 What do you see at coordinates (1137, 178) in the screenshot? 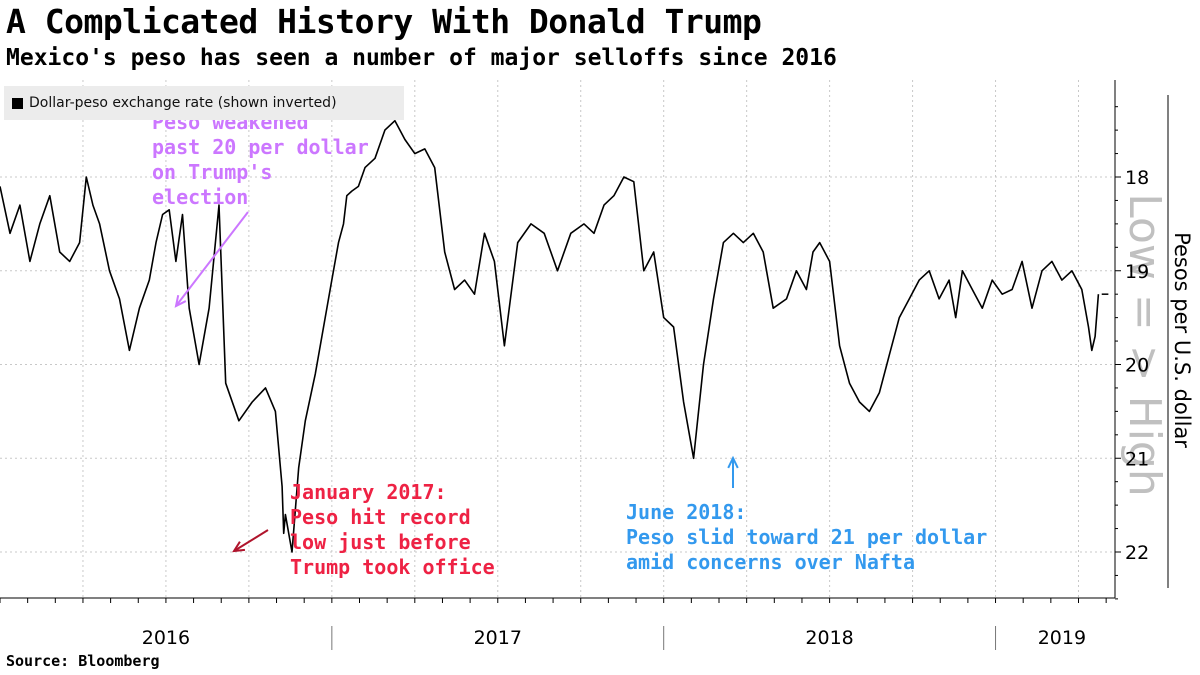
I see `y-tick-label: 18` at bounding box center [1137, 178].